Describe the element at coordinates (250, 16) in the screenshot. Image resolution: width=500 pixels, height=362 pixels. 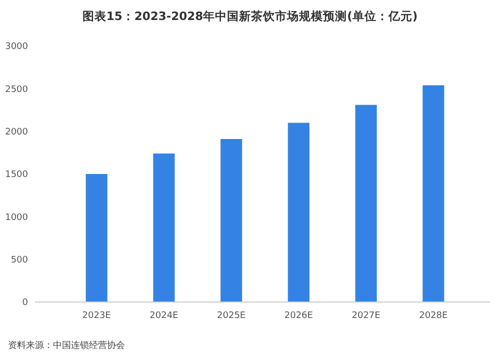
I see `chart-title: 图表15：2023-2028年中国新茶饮市场规模预测(单位：亿元)` at that location.